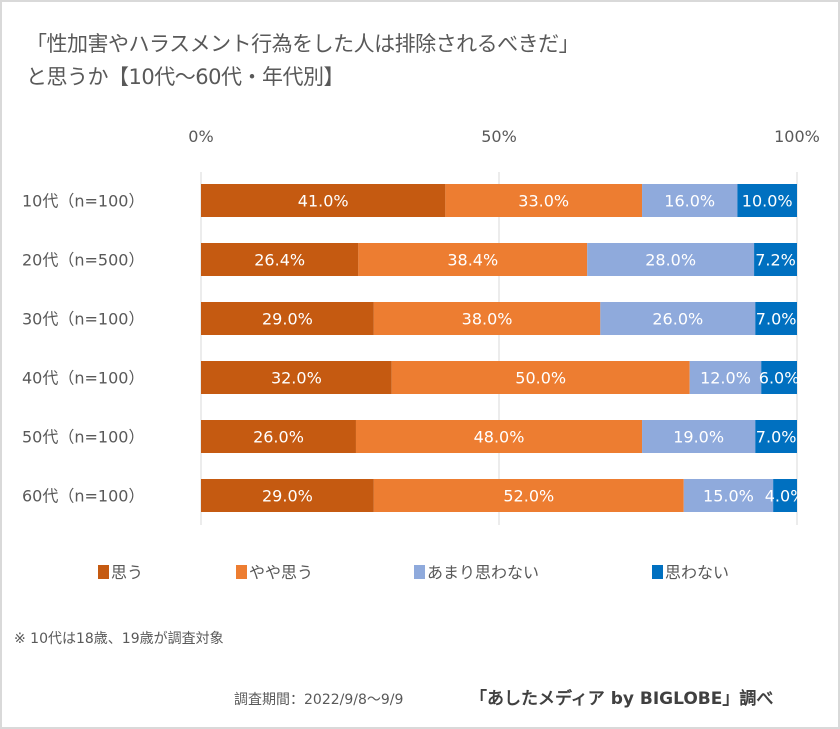 The image size is (840, 729). I want to click on category-label: 10代（n=100）, so click(83, 201).